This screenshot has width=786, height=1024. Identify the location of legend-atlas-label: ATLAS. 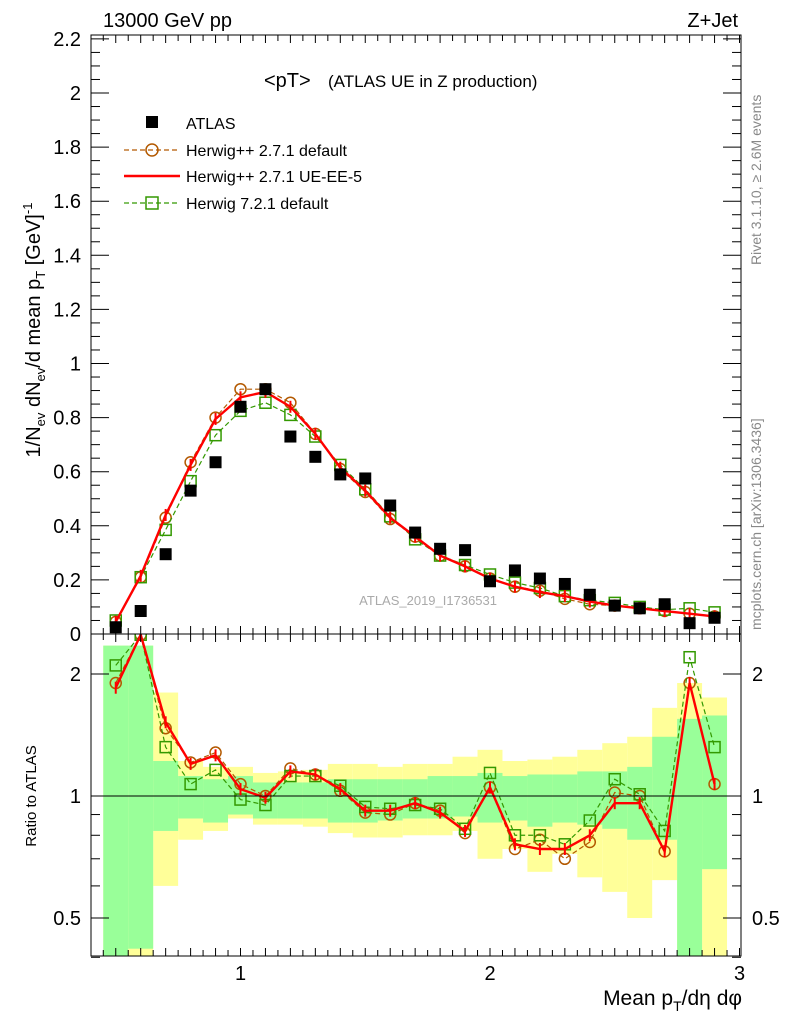
(211, 124).